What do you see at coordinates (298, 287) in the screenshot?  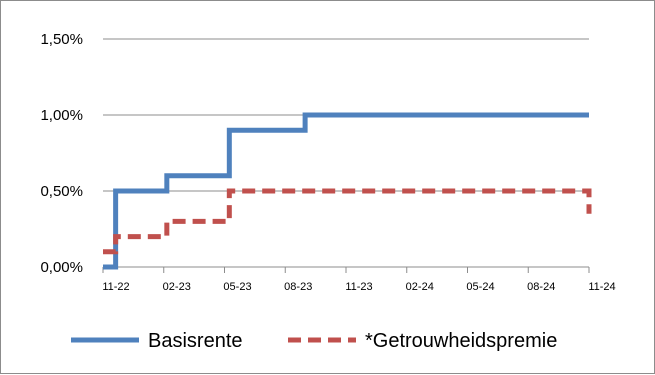 I see `x-tick-label: 08-23` at bounding box center [298, 287].